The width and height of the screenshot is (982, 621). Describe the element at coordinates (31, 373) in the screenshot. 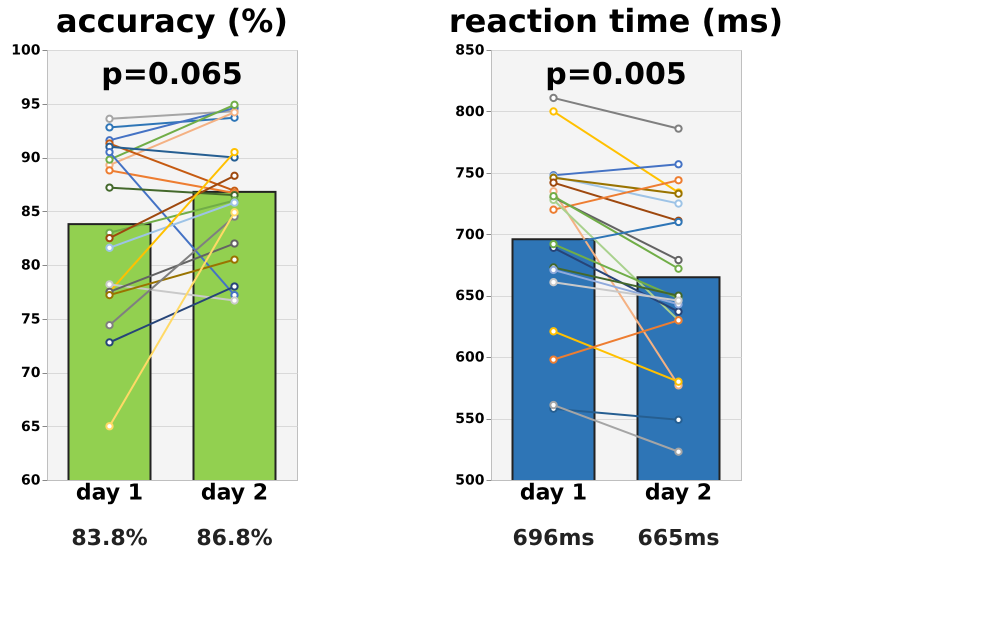

I see `y-tick-label: 70` at that location.